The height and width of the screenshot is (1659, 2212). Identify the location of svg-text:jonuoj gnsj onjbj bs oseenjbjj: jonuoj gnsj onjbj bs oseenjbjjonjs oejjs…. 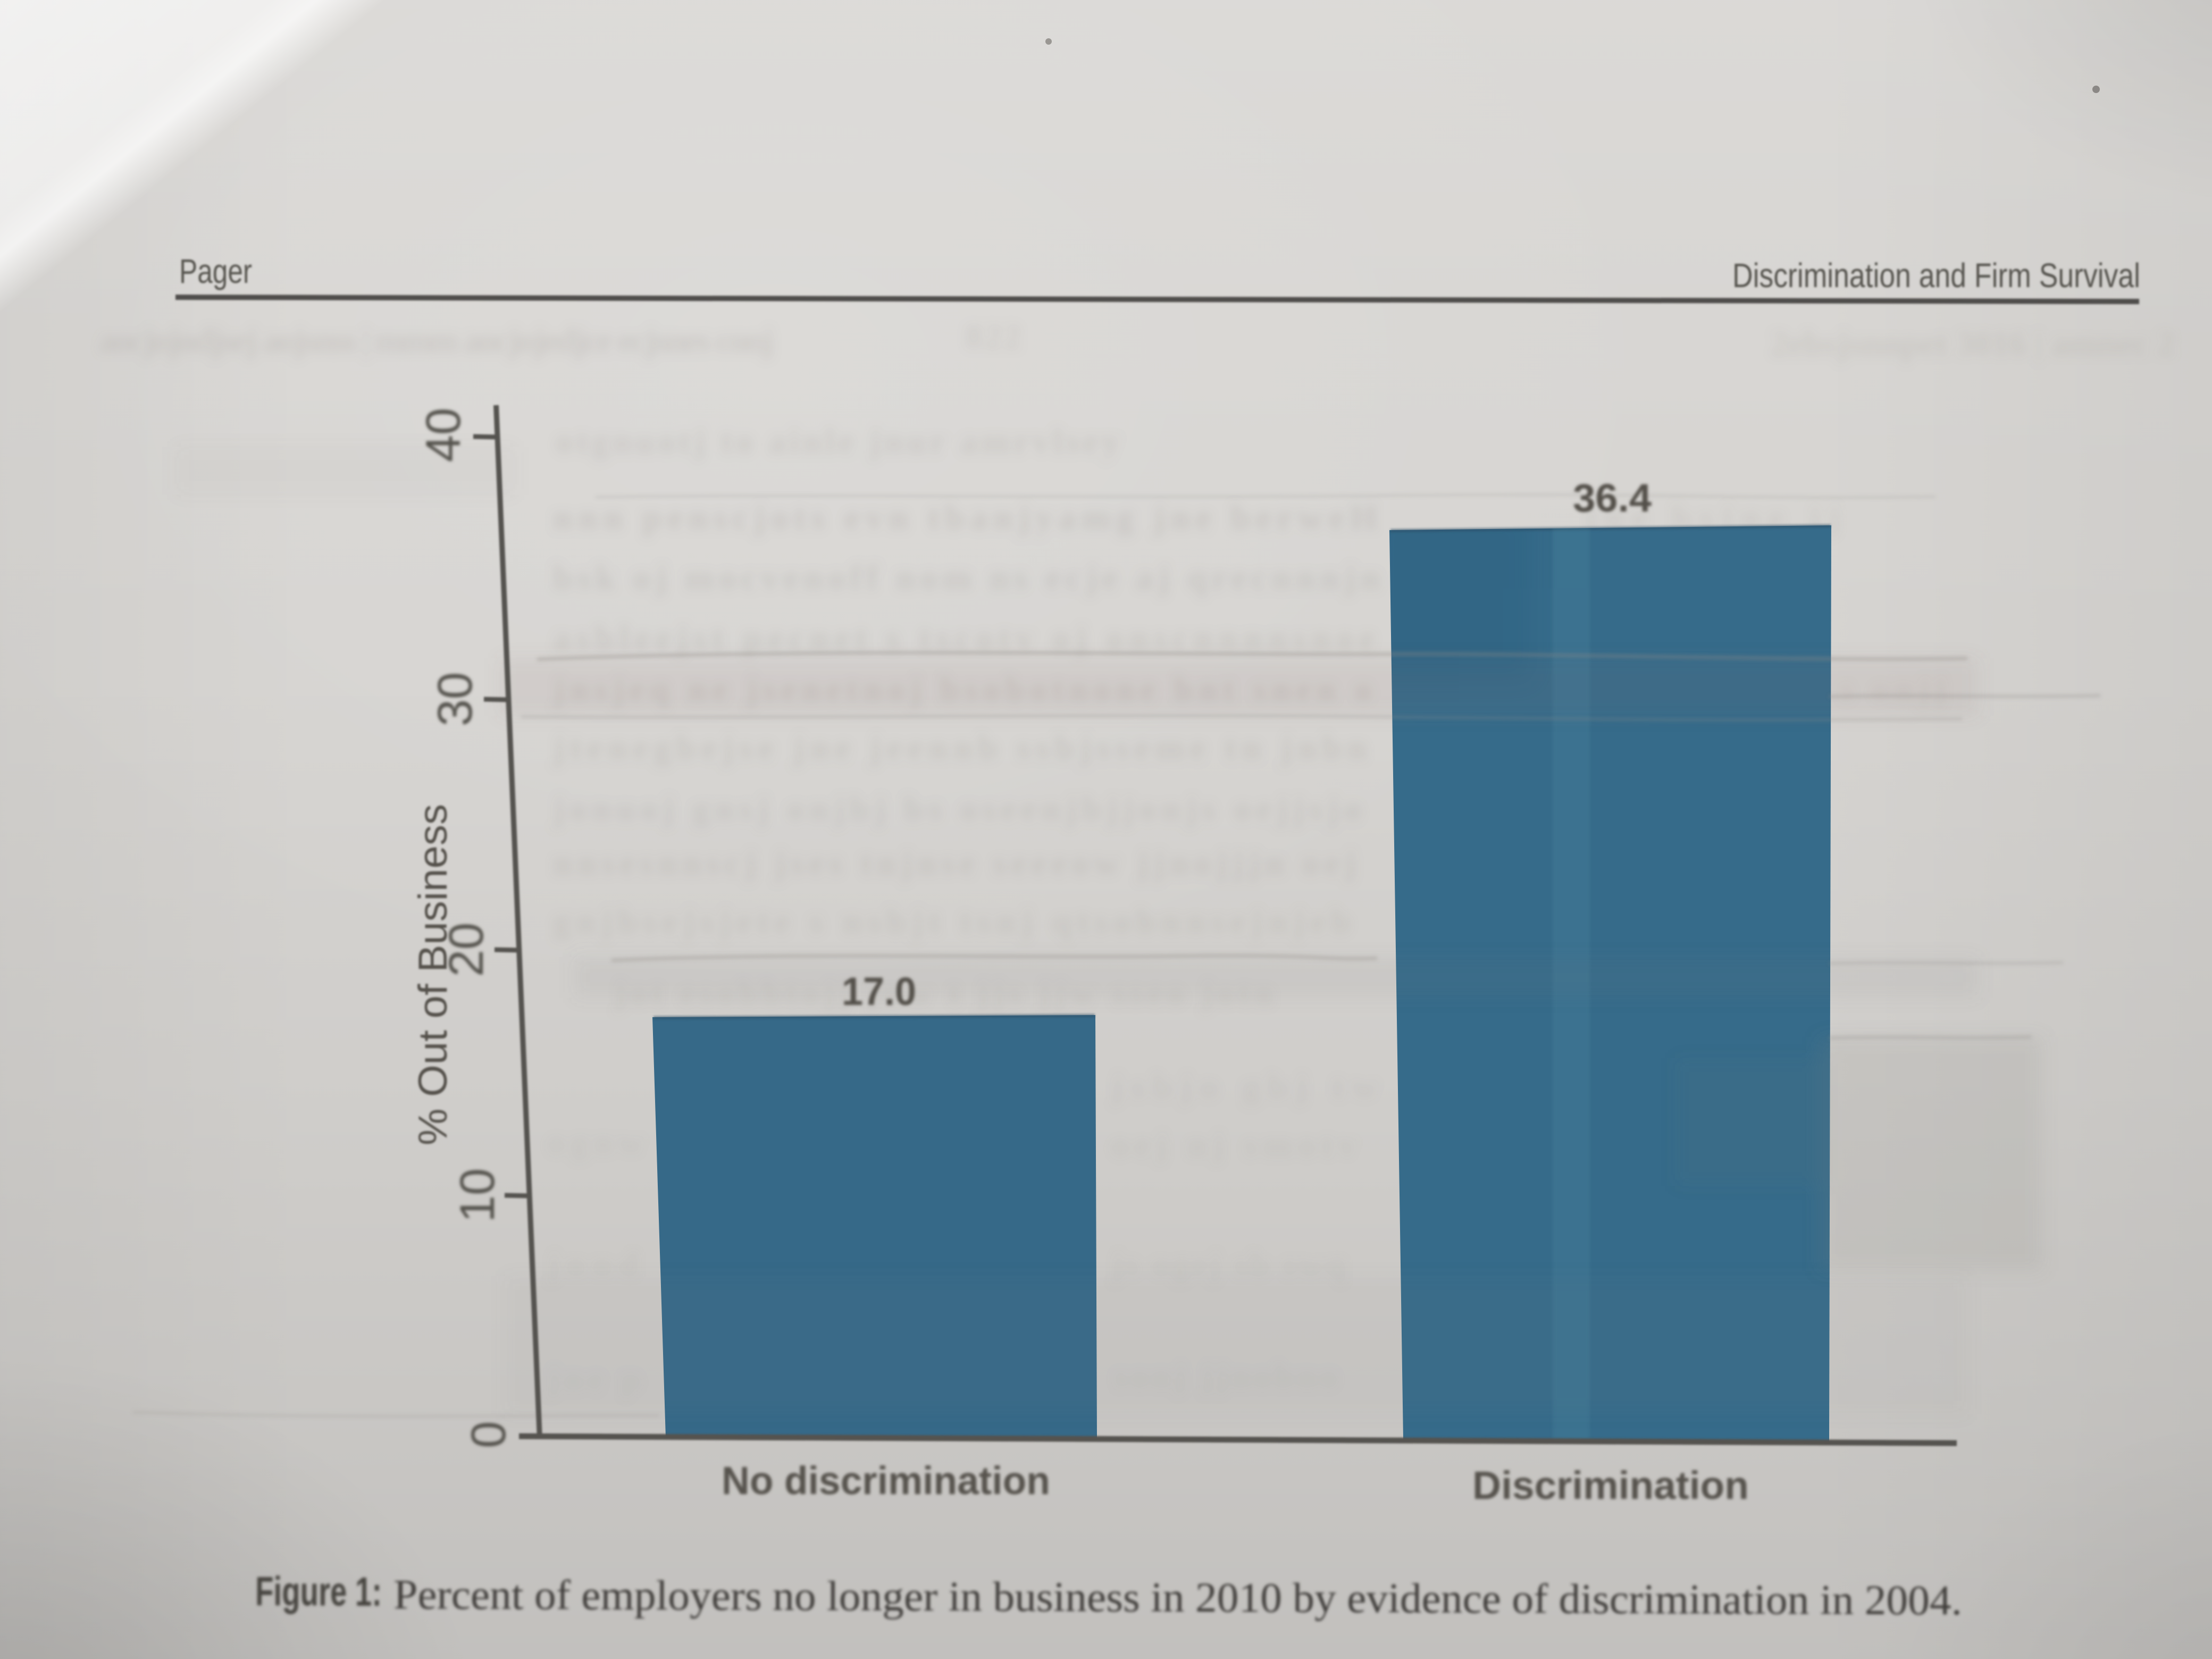
(956, 809).